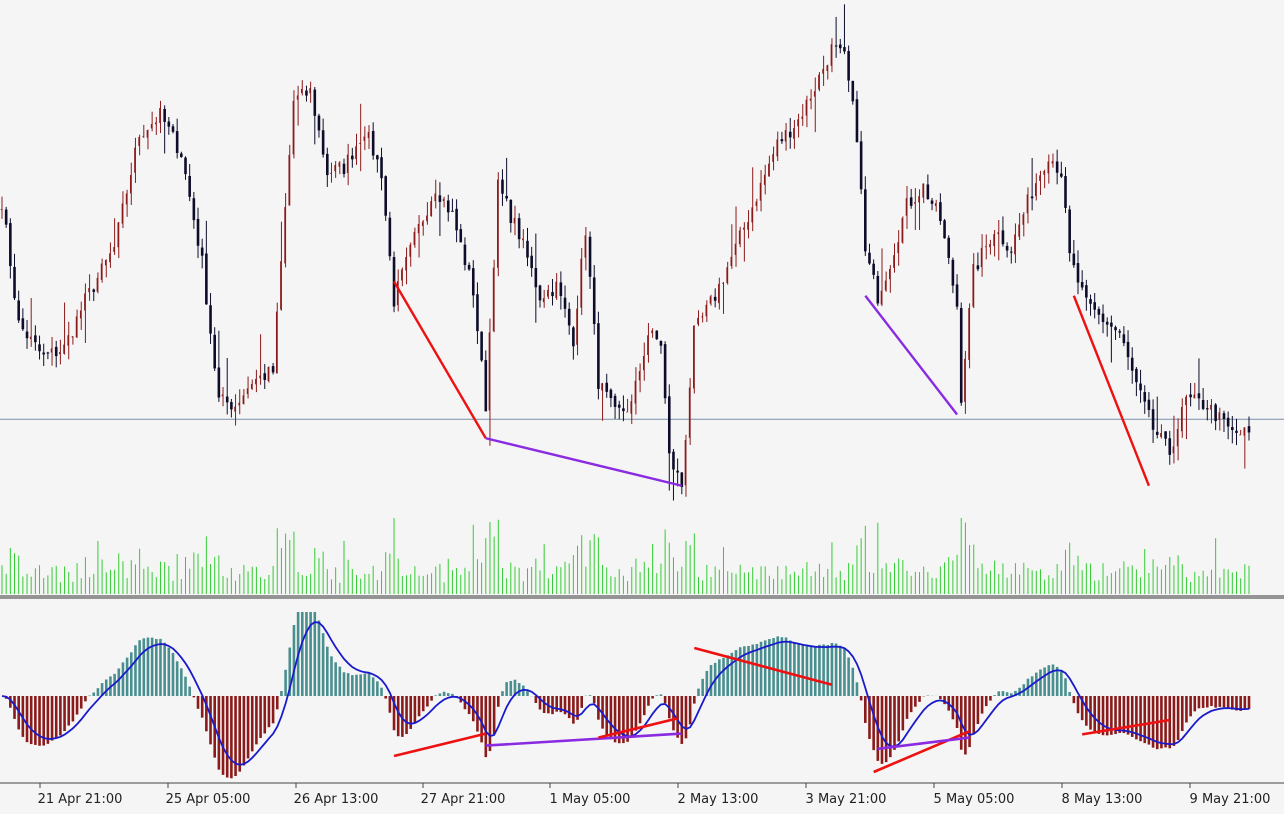 The width and height of the screenshot is (1284, 814). What do you see at coordinates (1230, 799) in the screenshot?
I see `x-tick-label: 9 May 21:00` at bounding box center [1230, 799].